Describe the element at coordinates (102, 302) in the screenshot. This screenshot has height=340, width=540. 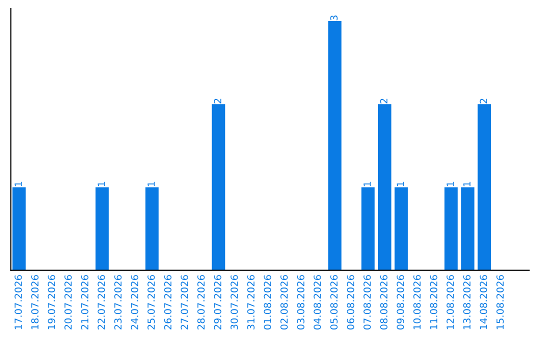
I see `x-tick-label: 22.07.2026` at that location.